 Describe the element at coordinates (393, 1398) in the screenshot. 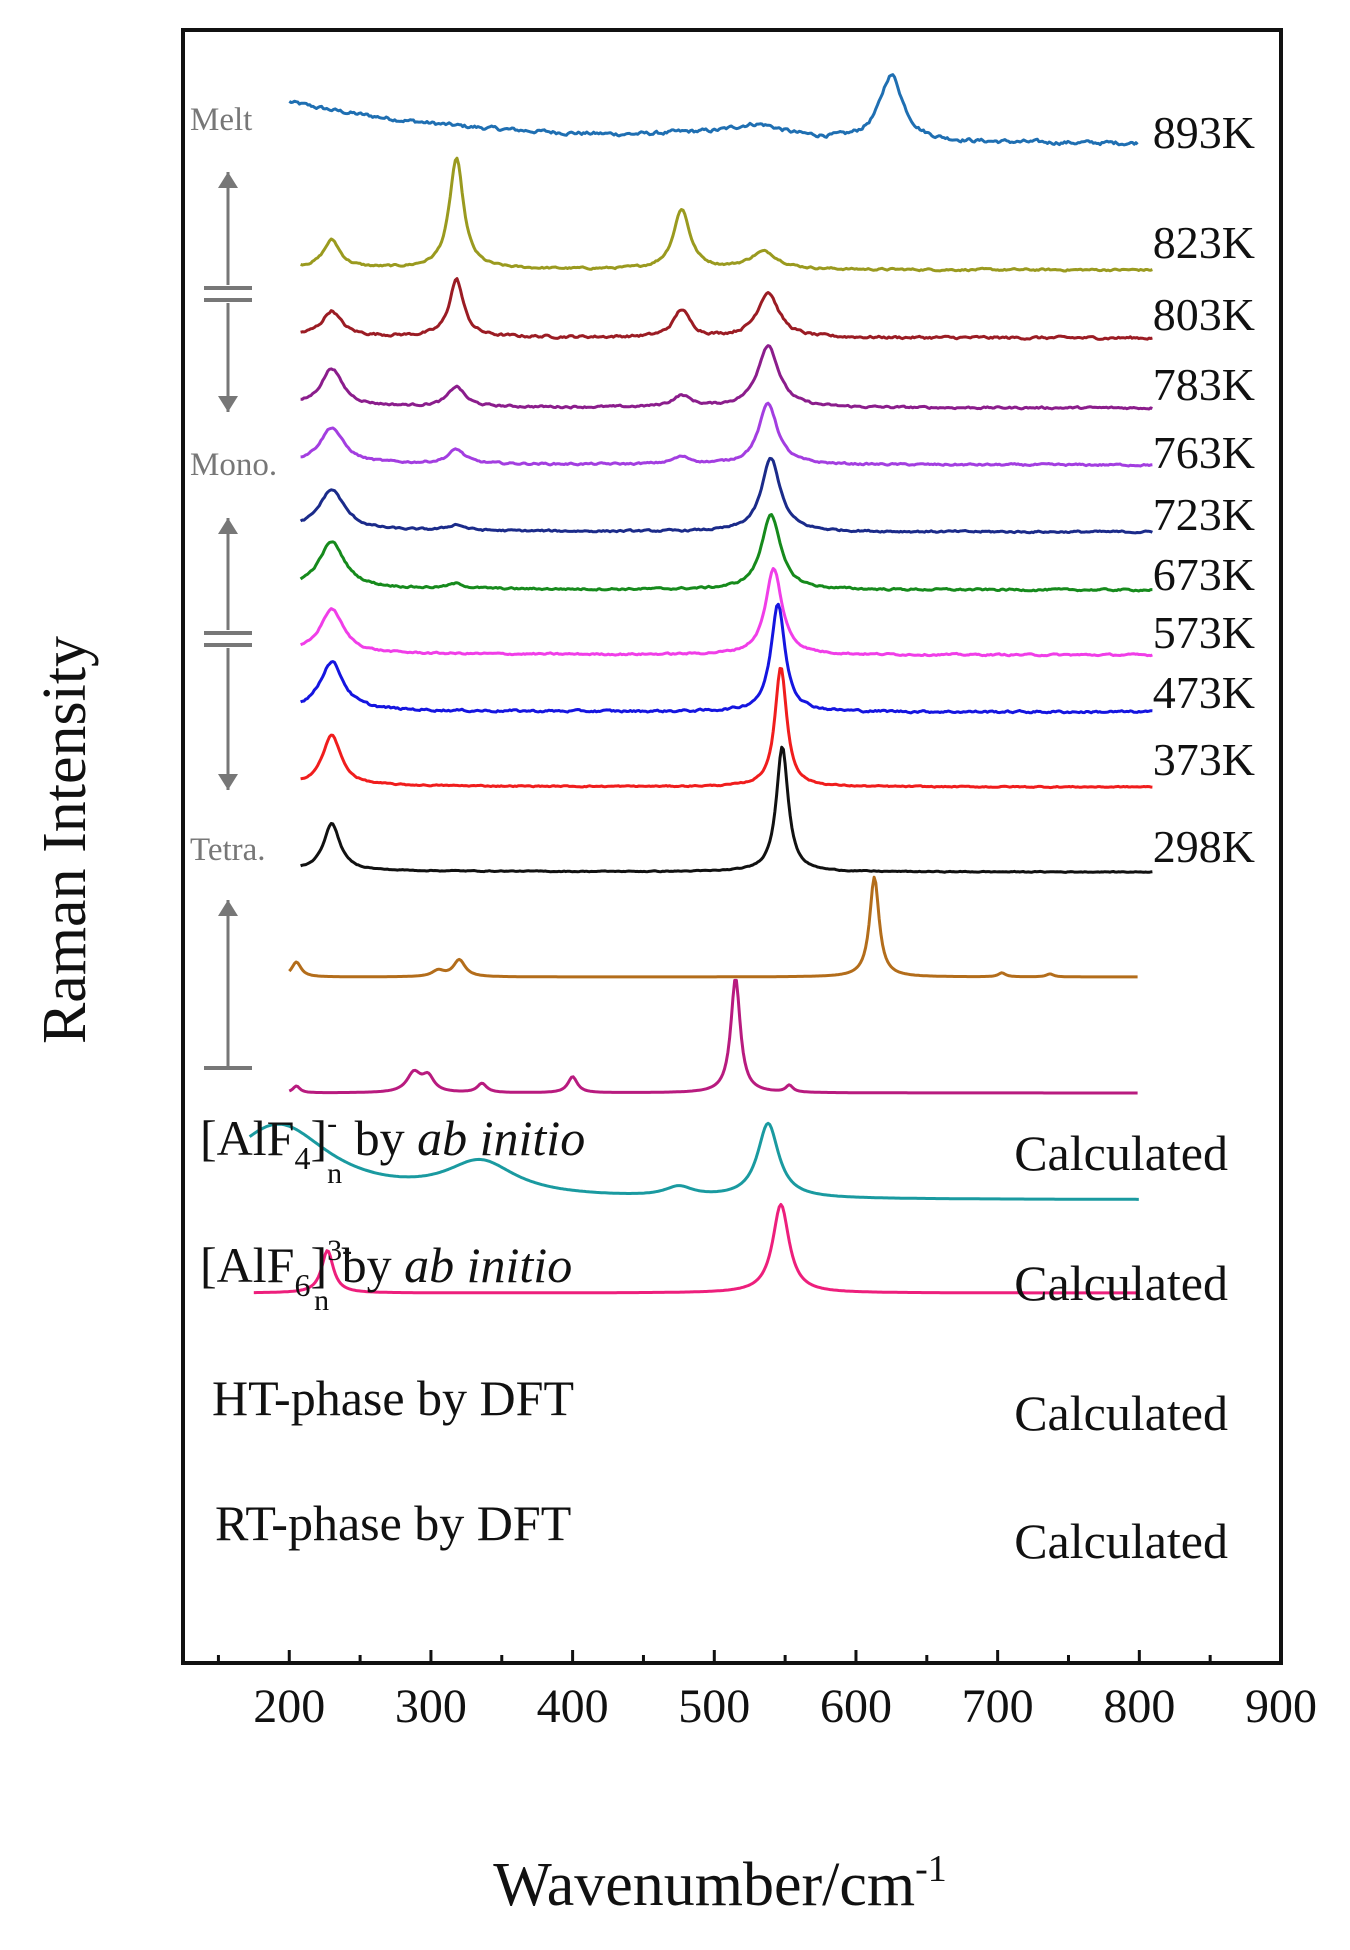

I see `calc-name-label: HT-phase by DFT` at that location.